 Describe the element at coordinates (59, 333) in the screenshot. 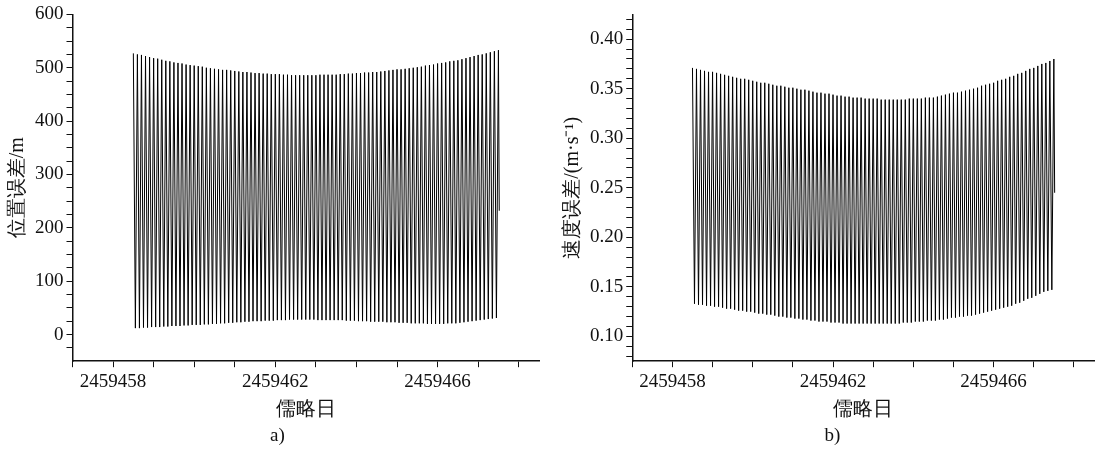

I see `y-tick-label: 0` at that location.